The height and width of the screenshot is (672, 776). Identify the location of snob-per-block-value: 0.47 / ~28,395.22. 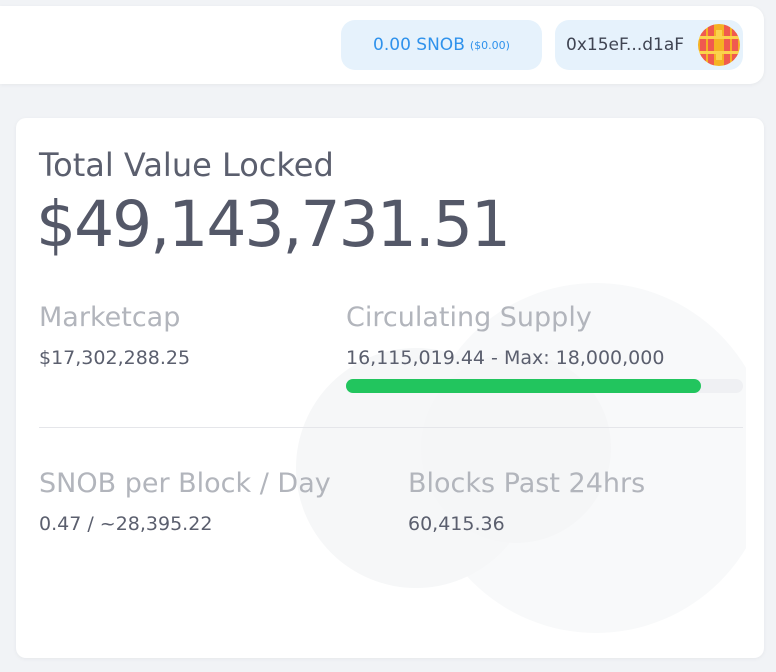
(126, 524).